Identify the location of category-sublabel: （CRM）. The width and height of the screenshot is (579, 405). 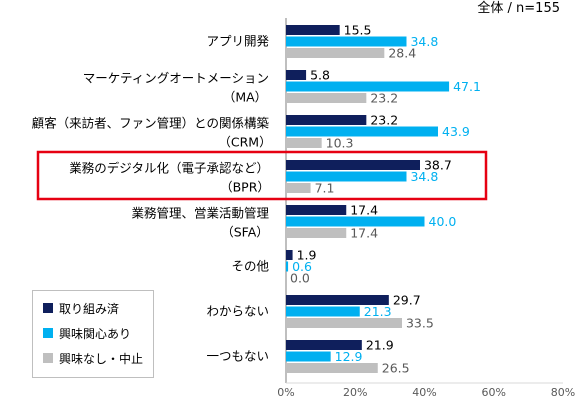
(244, 142).